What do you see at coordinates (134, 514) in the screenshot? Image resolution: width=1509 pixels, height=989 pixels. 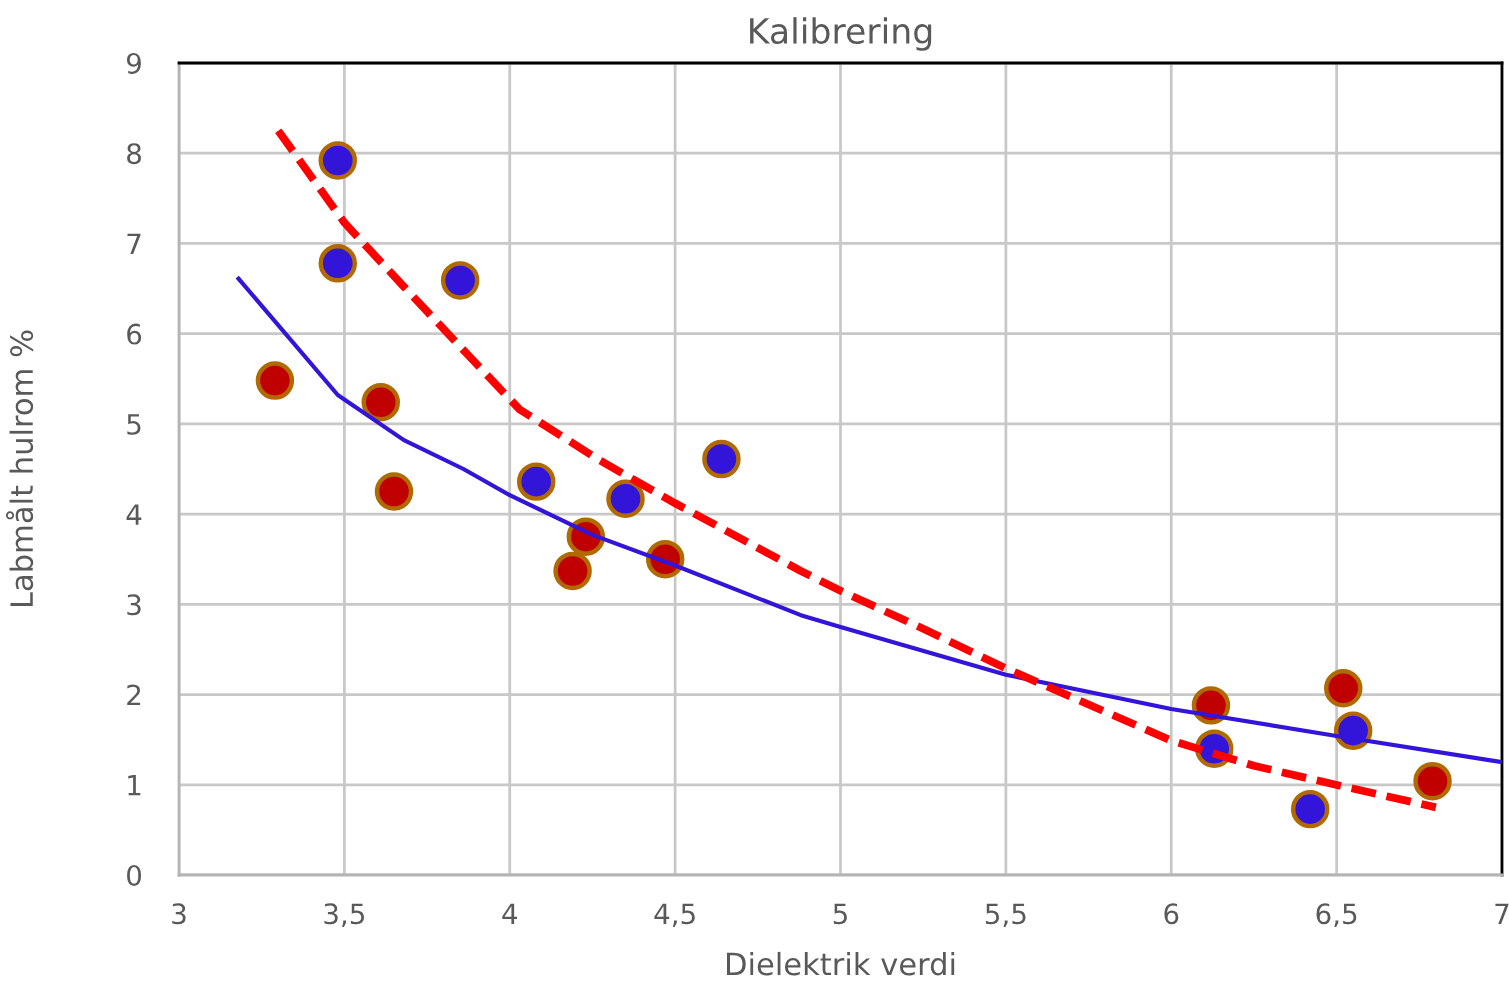 I see `y-tick-label: 4` at bounding box center [134, 514].